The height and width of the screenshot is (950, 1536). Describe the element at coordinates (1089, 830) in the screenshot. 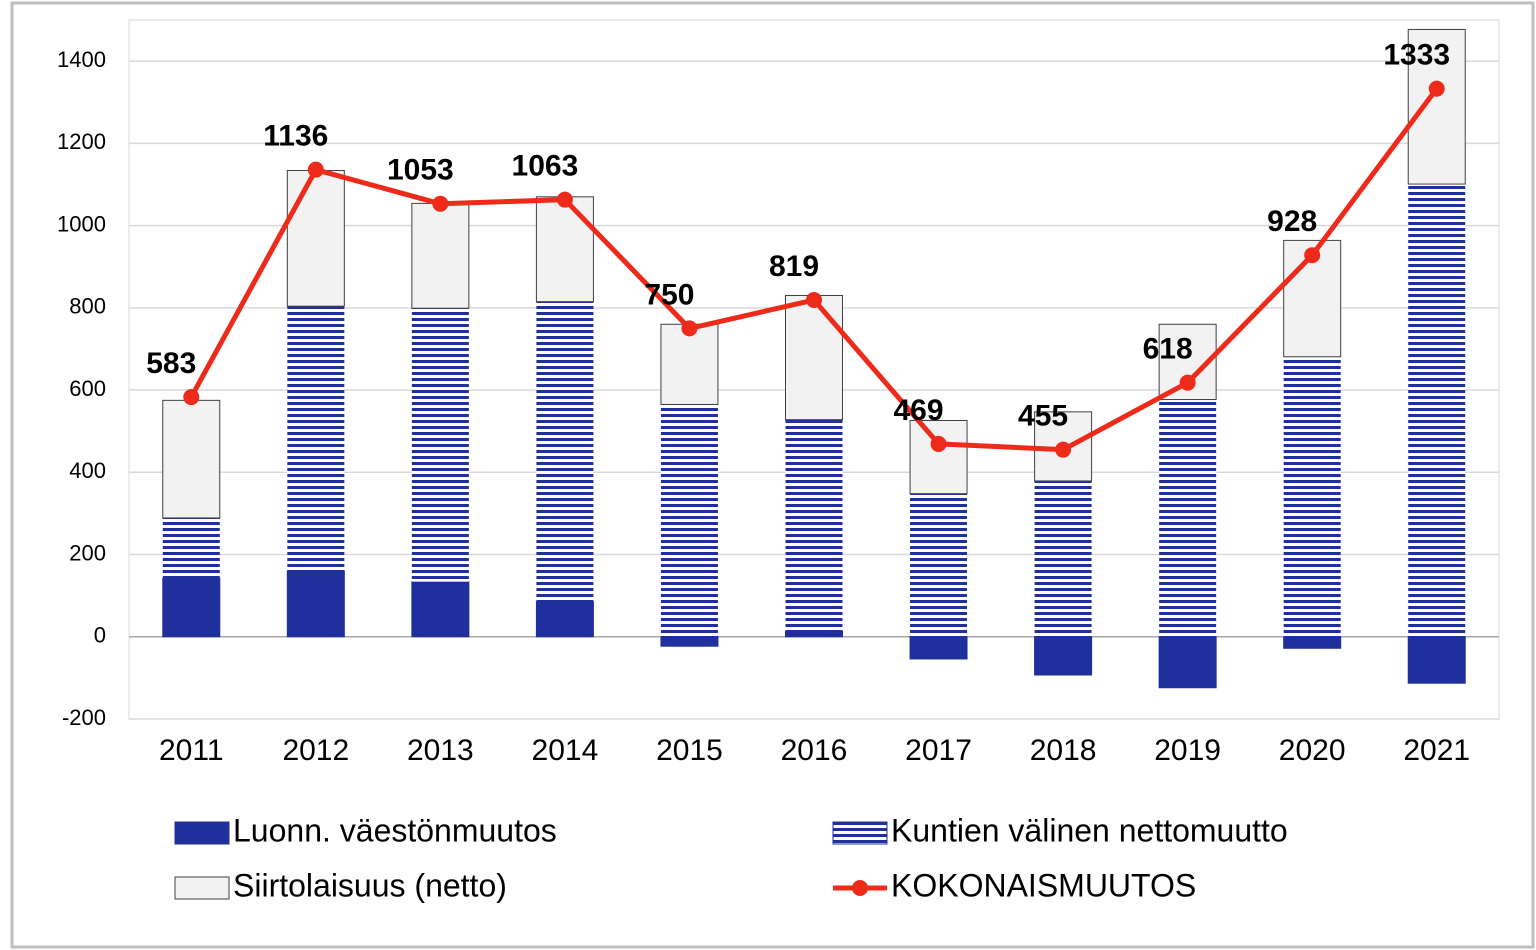

I see `legend-label: Kuntien välinen nettomuutto` at that location.